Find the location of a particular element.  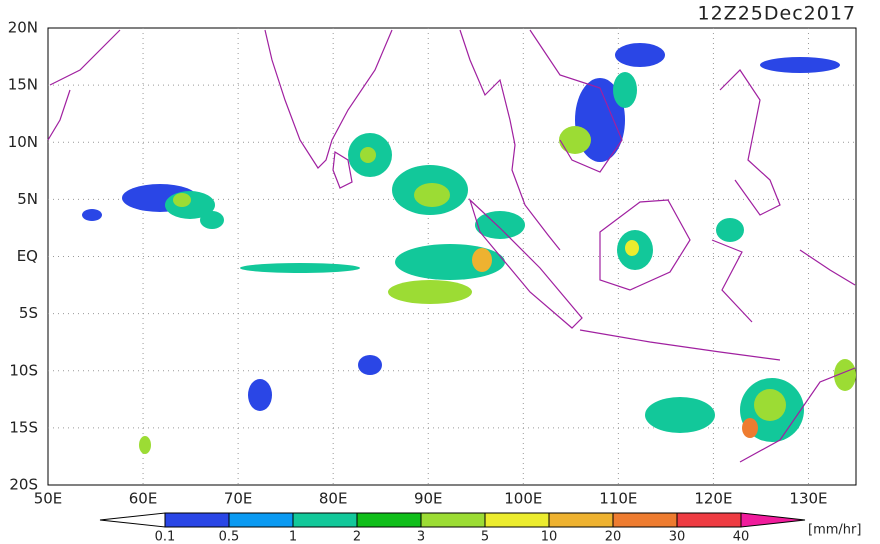

colorbar-label: 5 is located at coordinates (485, 537).